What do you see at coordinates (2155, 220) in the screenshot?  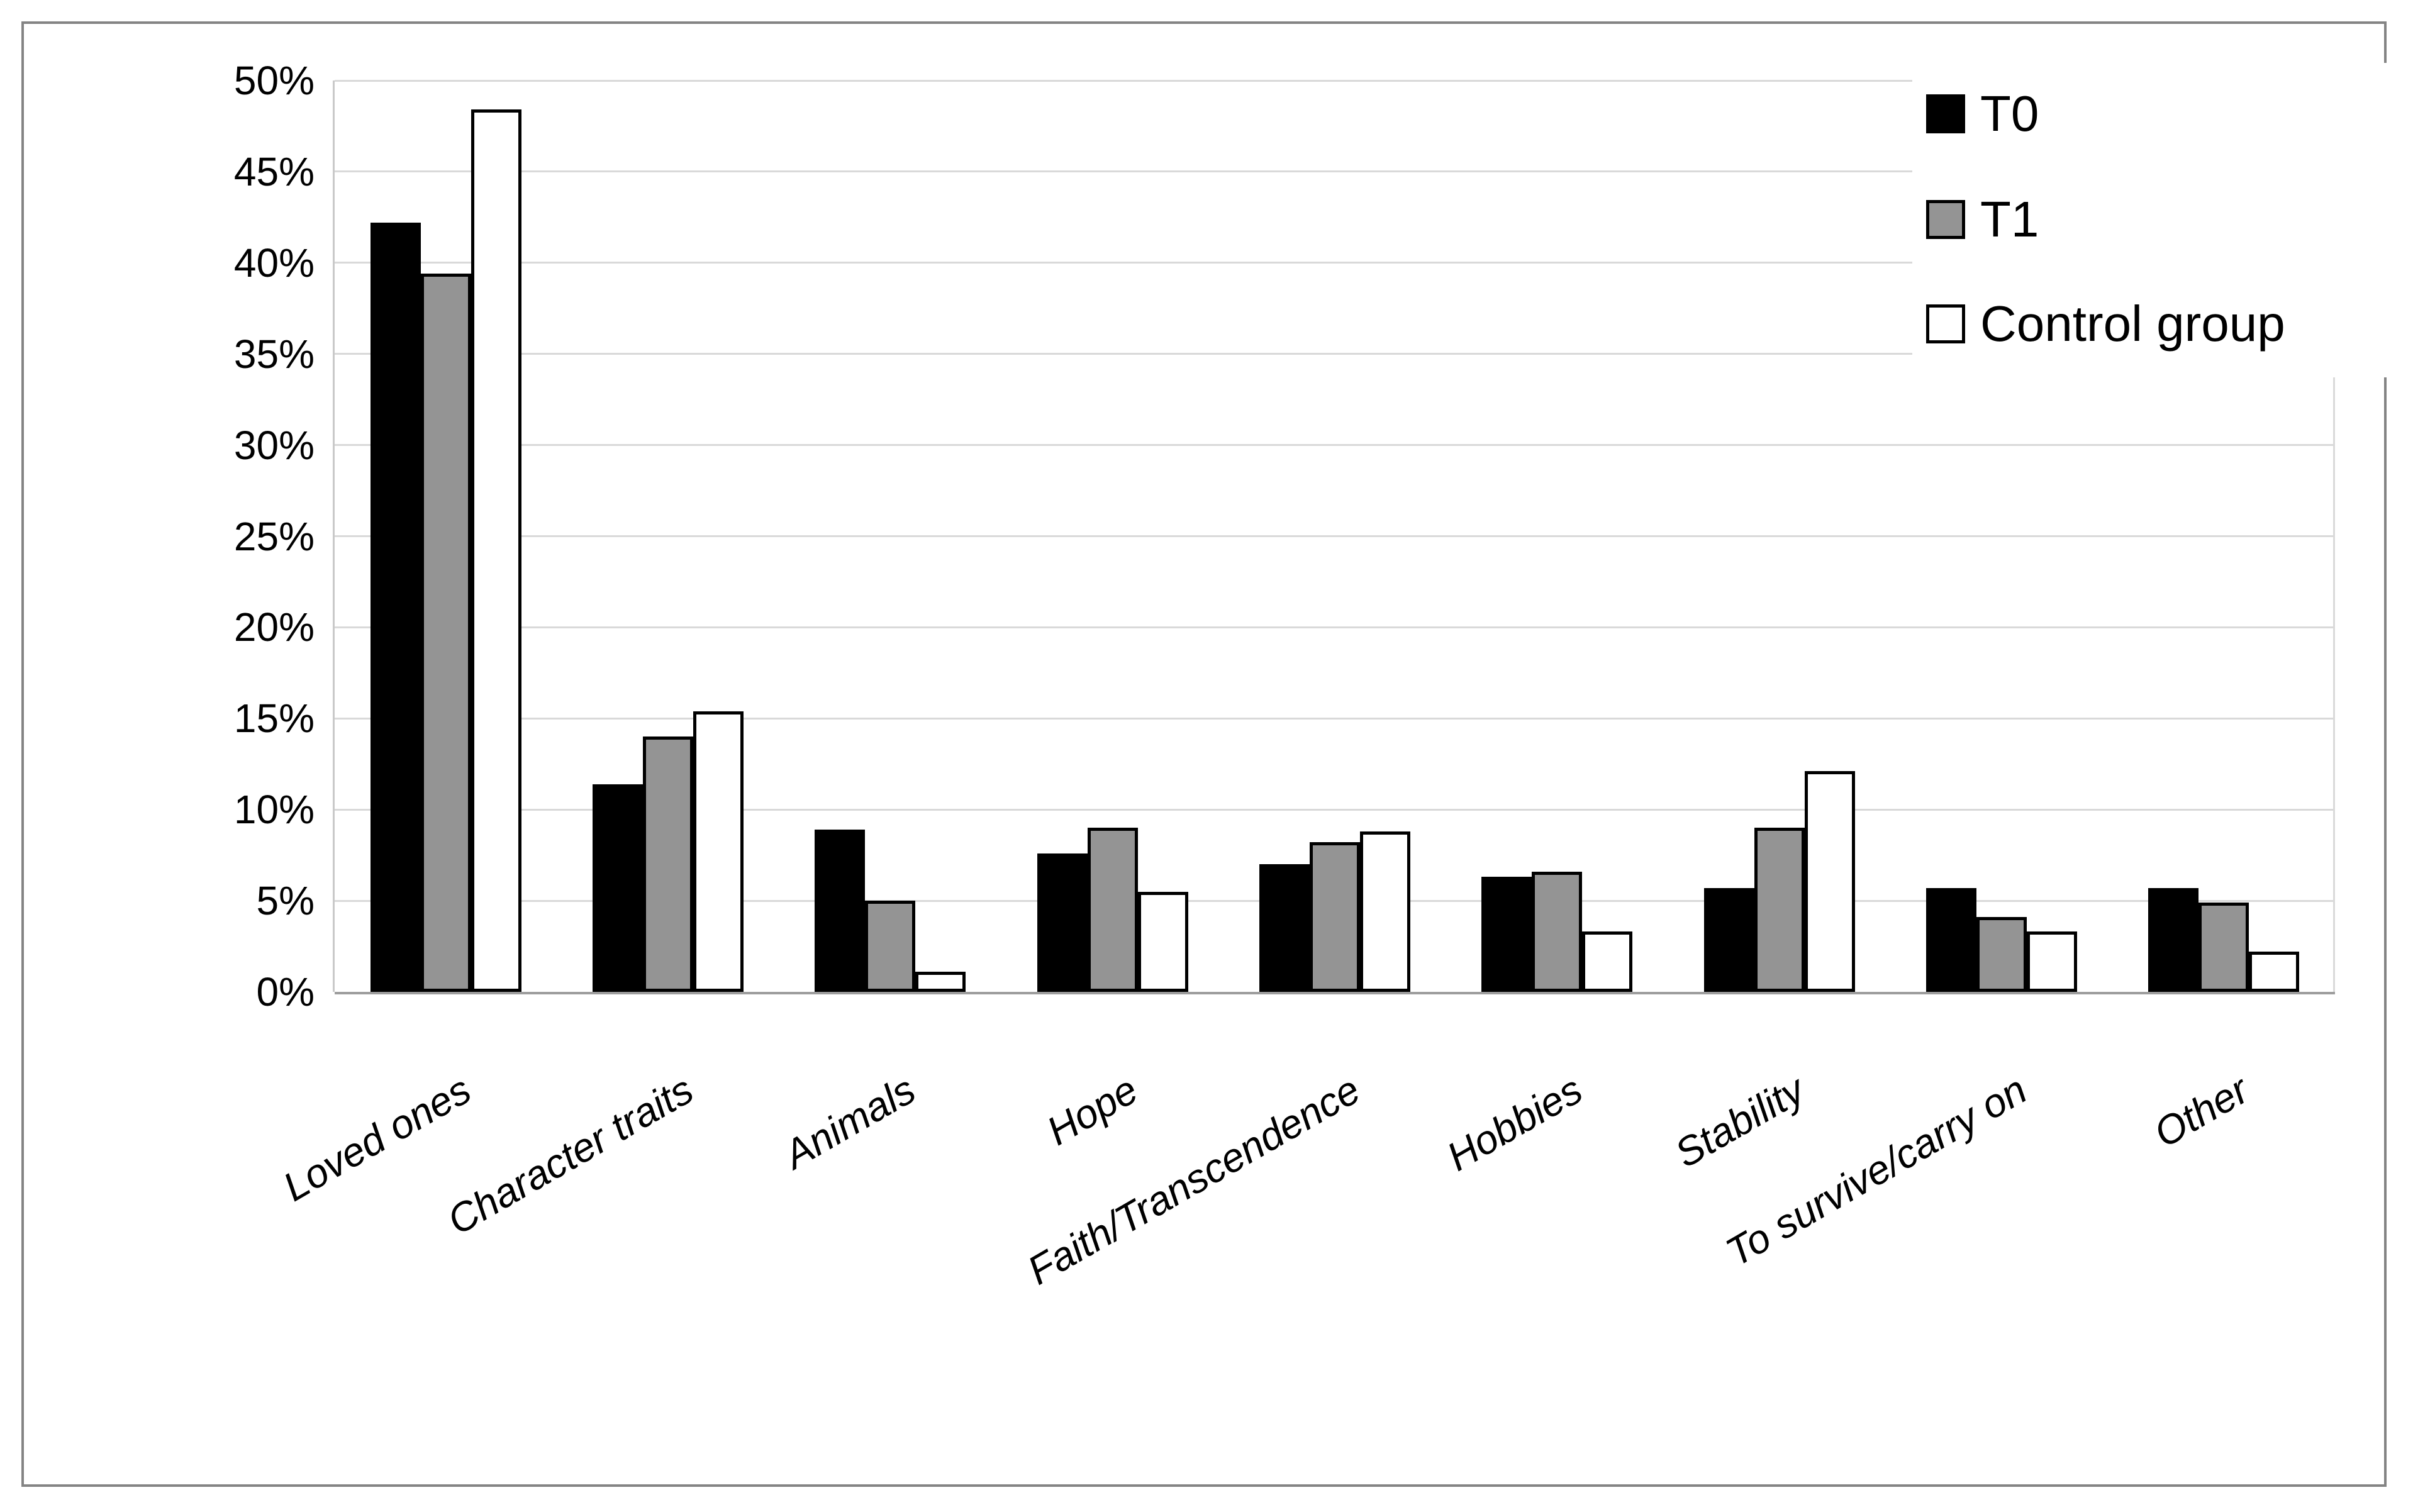 I see `legend: T0 T1 Control group` at bounding box center [2155, 220].